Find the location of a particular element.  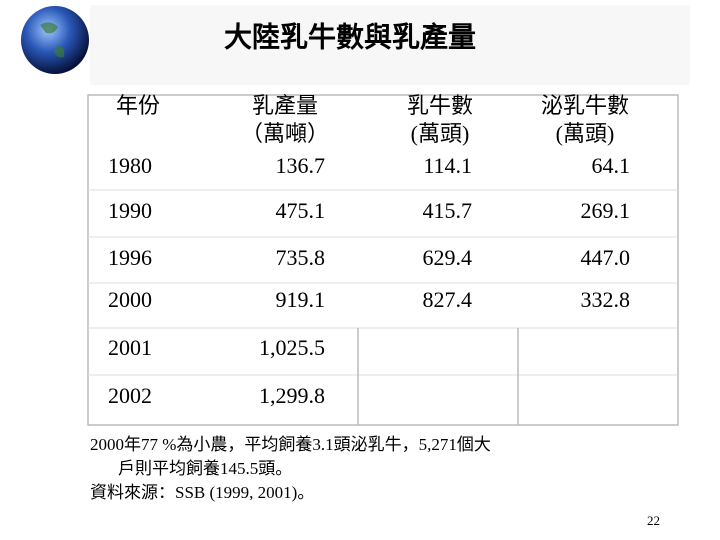

banner is located at coordinates (390, 45).